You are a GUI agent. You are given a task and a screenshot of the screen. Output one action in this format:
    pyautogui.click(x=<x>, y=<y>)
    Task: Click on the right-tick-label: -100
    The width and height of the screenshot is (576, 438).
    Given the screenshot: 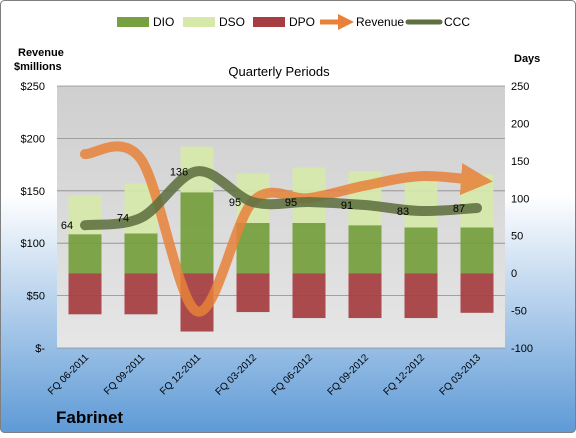 What is the action you would take?
    pyautogui.click(x=522, y=349)
    